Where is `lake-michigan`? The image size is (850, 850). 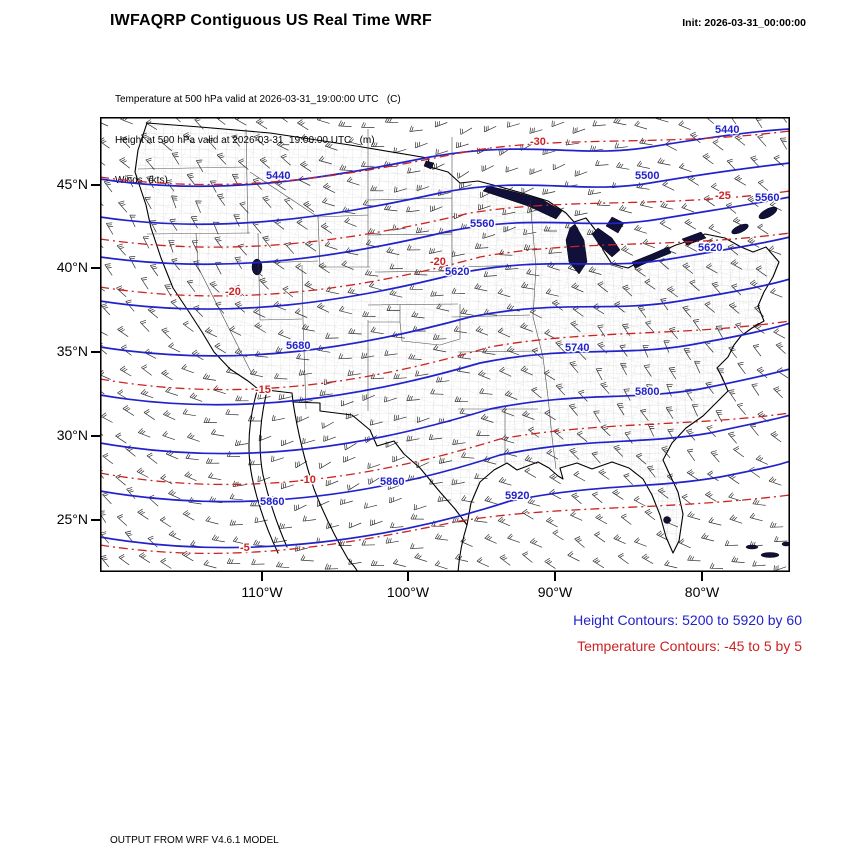
lake-michigan is located at coordinates (576, 249).